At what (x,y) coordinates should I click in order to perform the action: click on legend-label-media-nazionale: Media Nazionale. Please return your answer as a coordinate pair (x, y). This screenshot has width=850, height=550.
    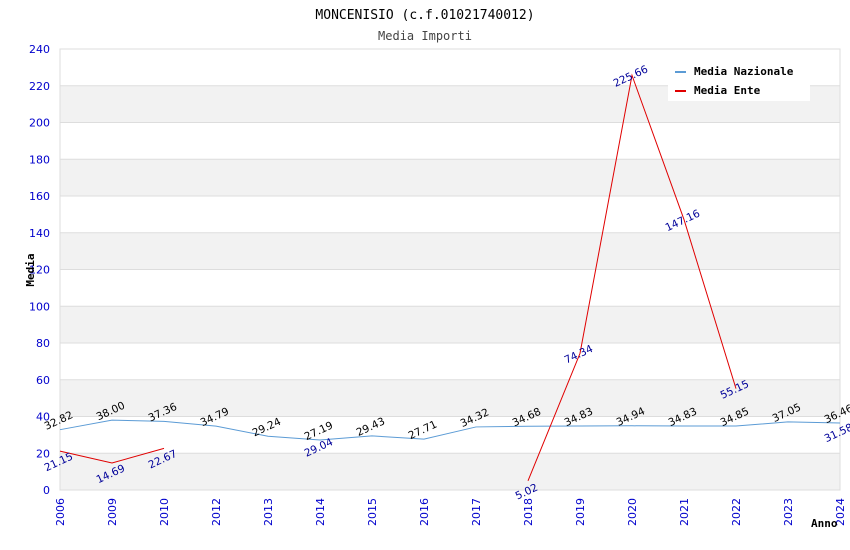
    Looking at the image, I should click on (744, 71).